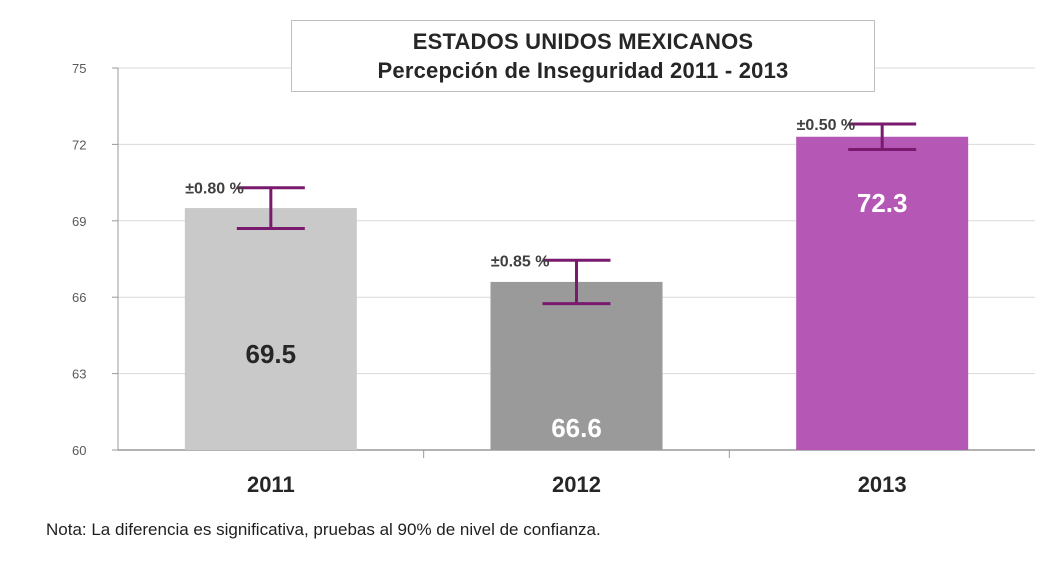  I want to click on y-tick-label: 60, so click(79, 450).